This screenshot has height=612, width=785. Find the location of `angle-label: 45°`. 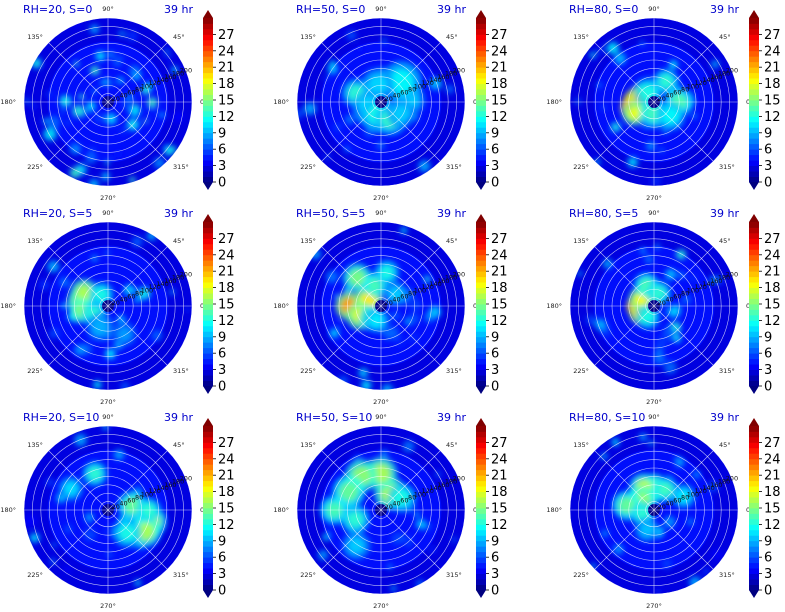

angle-label: 45° is located at coordinates (452, 445).